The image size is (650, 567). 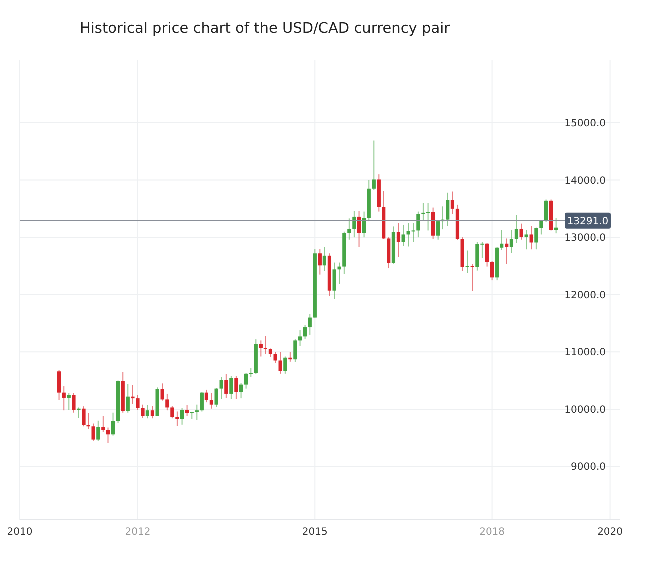 I want to click on y-tick-label: 10000.0, so click(x=585, y=410).